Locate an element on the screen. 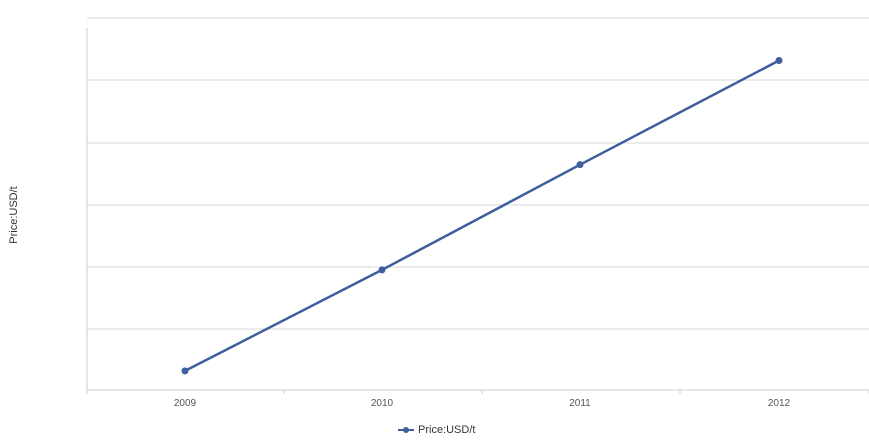  x-tick-label: 2009 is located at coordinates (185, 403).